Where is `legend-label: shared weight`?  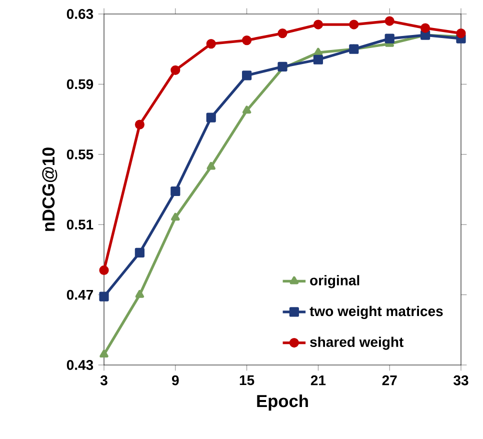
legend-label: shared weight is located at coordinates (357, 343).